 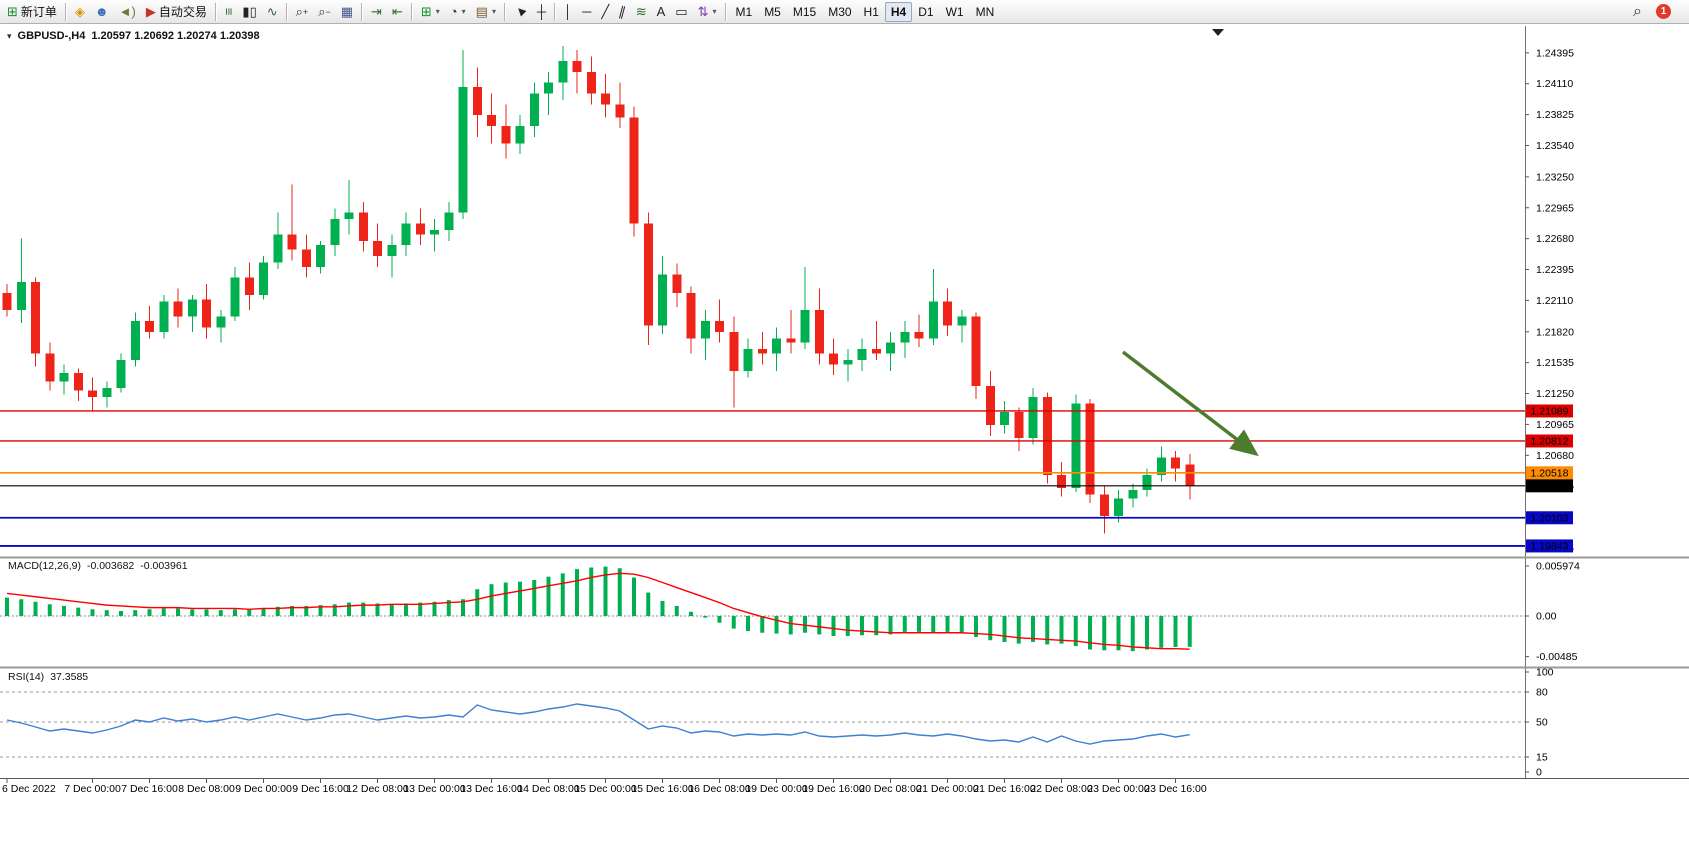 I want to click on svg-text: 1.20398, so click(x=1550, y=486).